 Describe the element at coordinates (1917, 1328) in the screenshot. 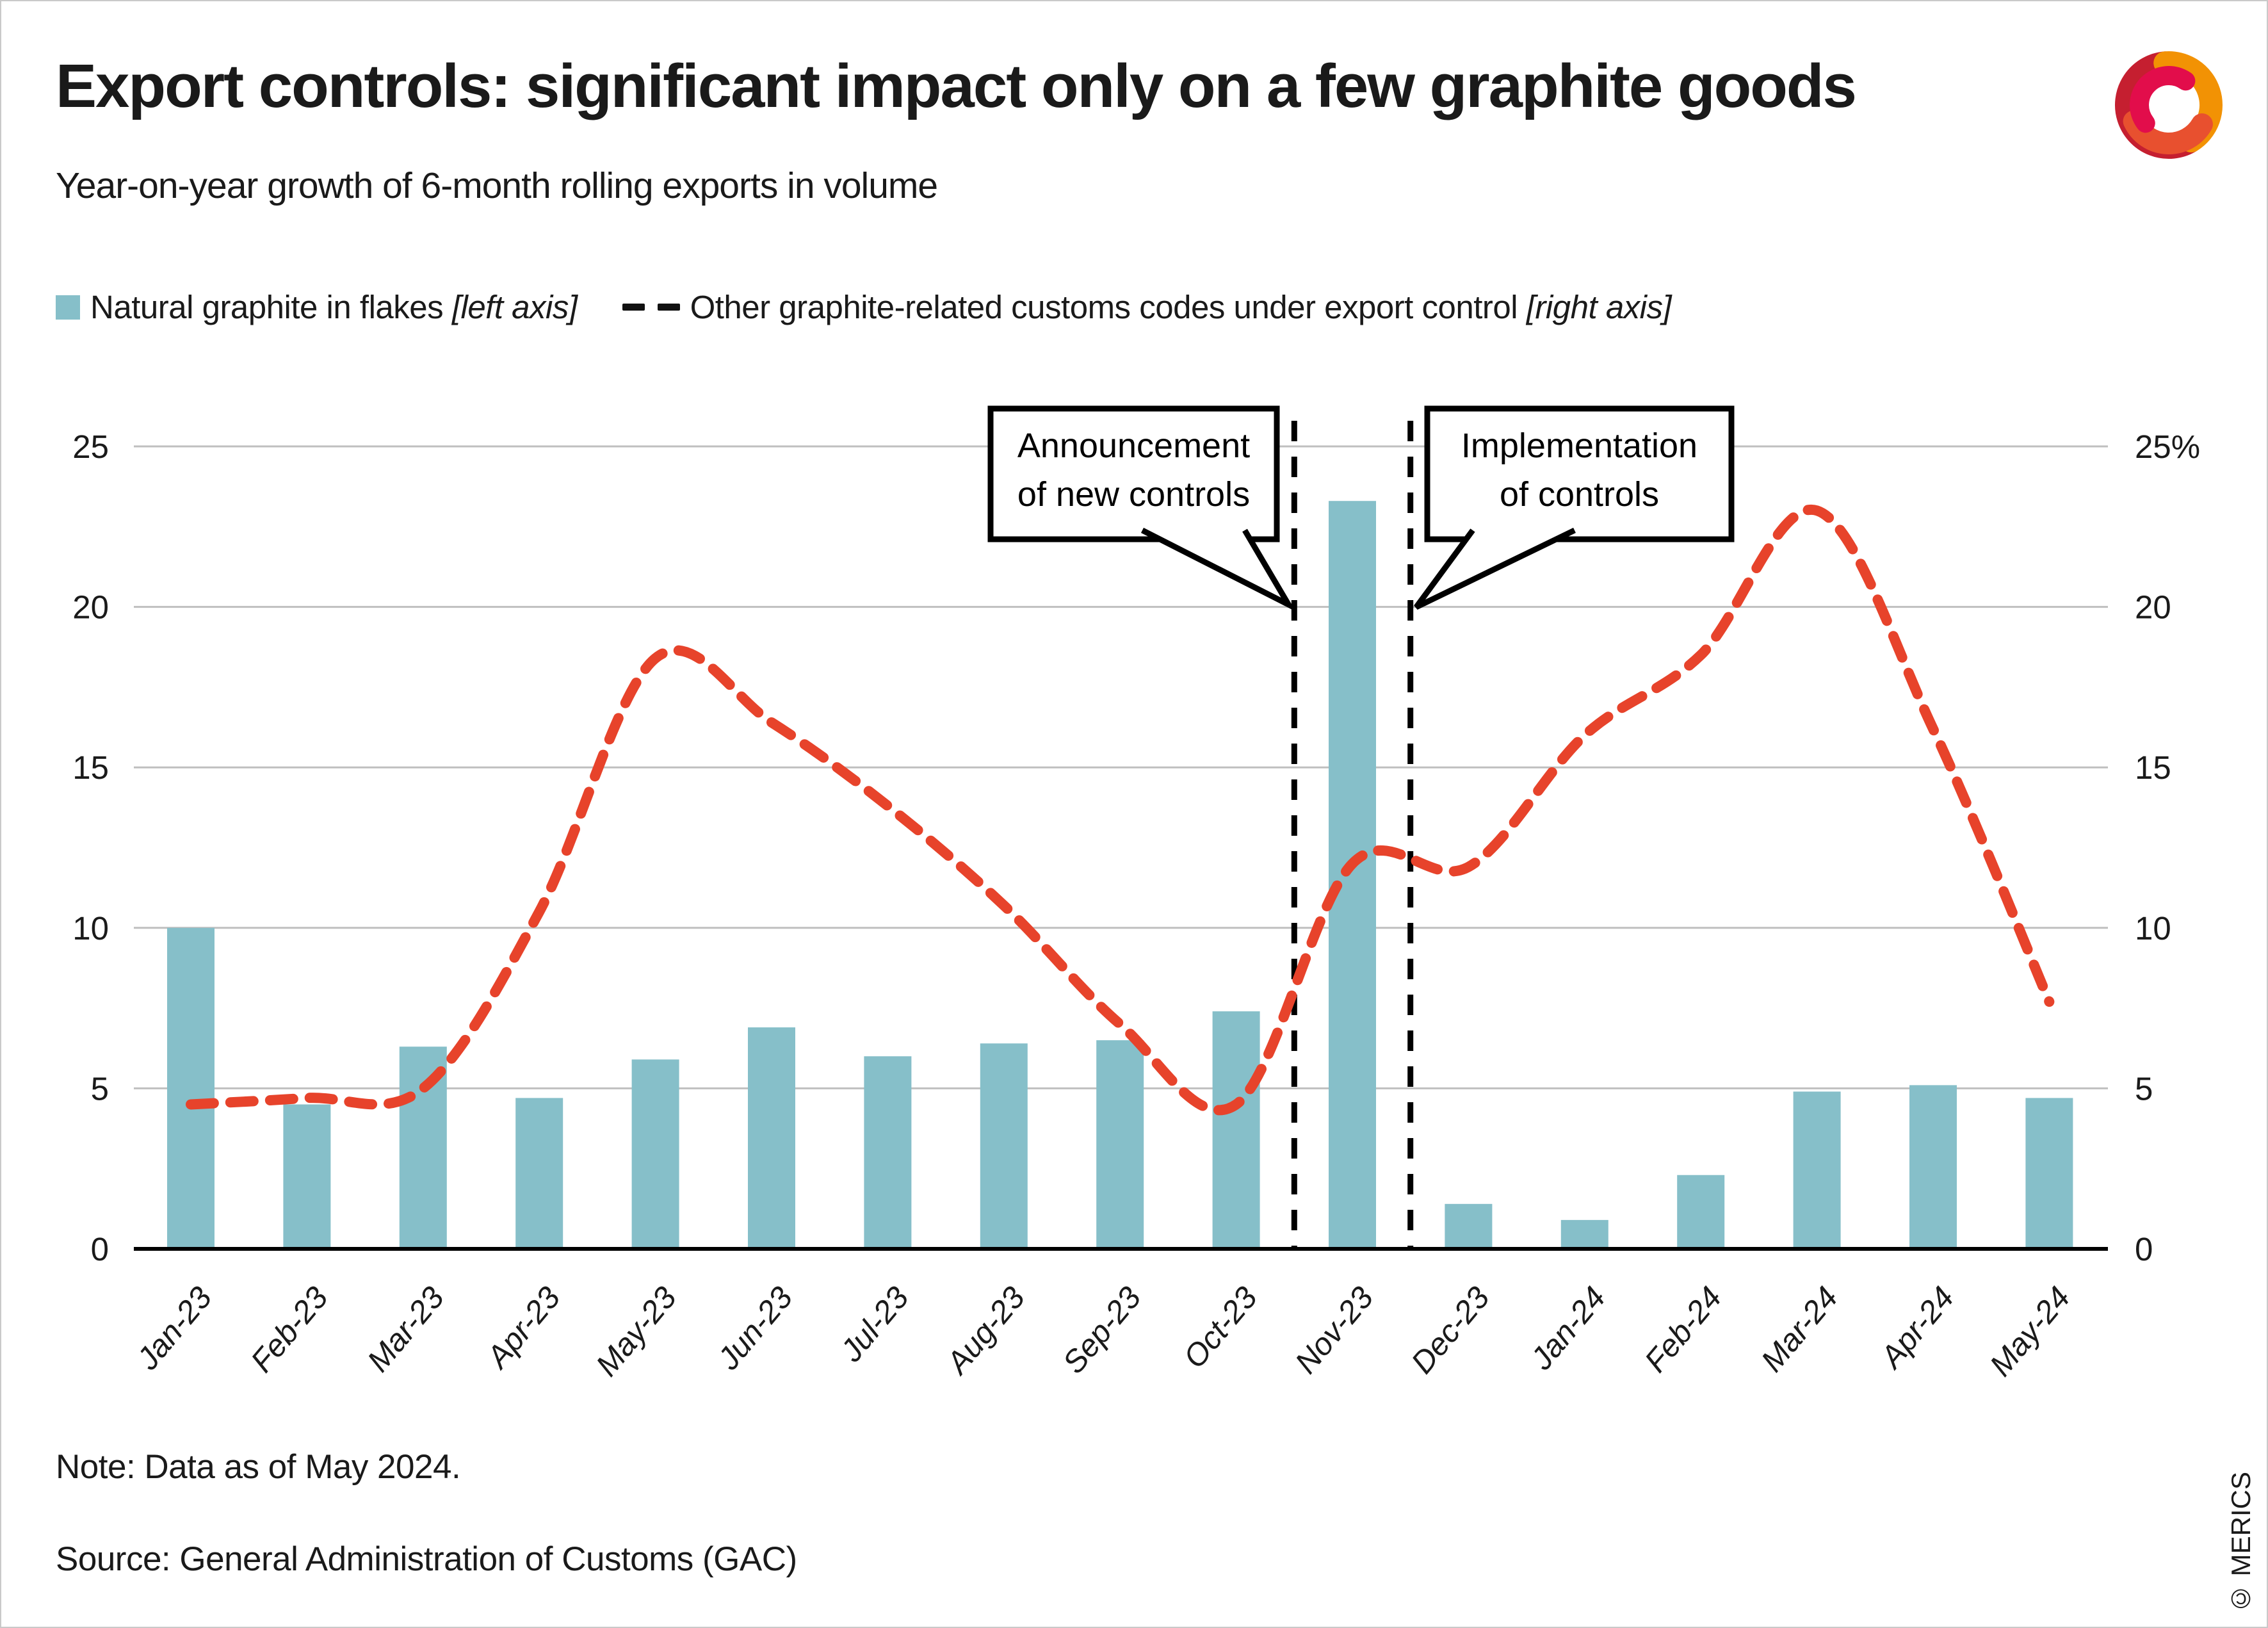

I see `x-axis-label-Apr-24: Apr-24` at that location.